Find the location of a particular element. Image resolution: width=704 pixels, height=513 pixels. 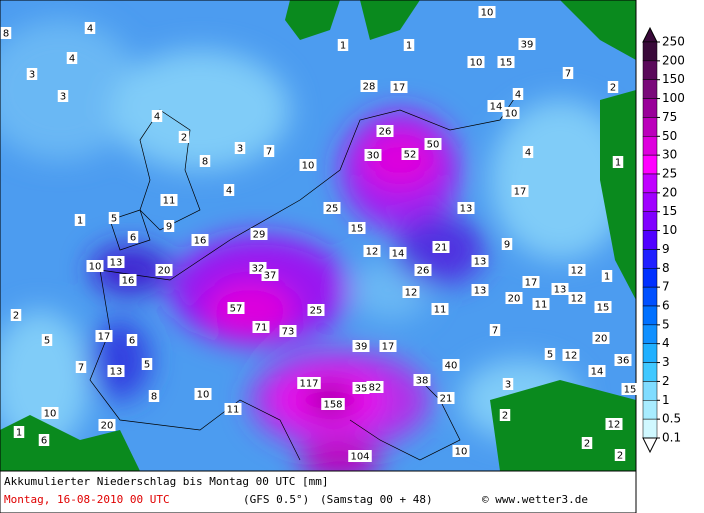

footer-box is located at coordinates (318, 491).